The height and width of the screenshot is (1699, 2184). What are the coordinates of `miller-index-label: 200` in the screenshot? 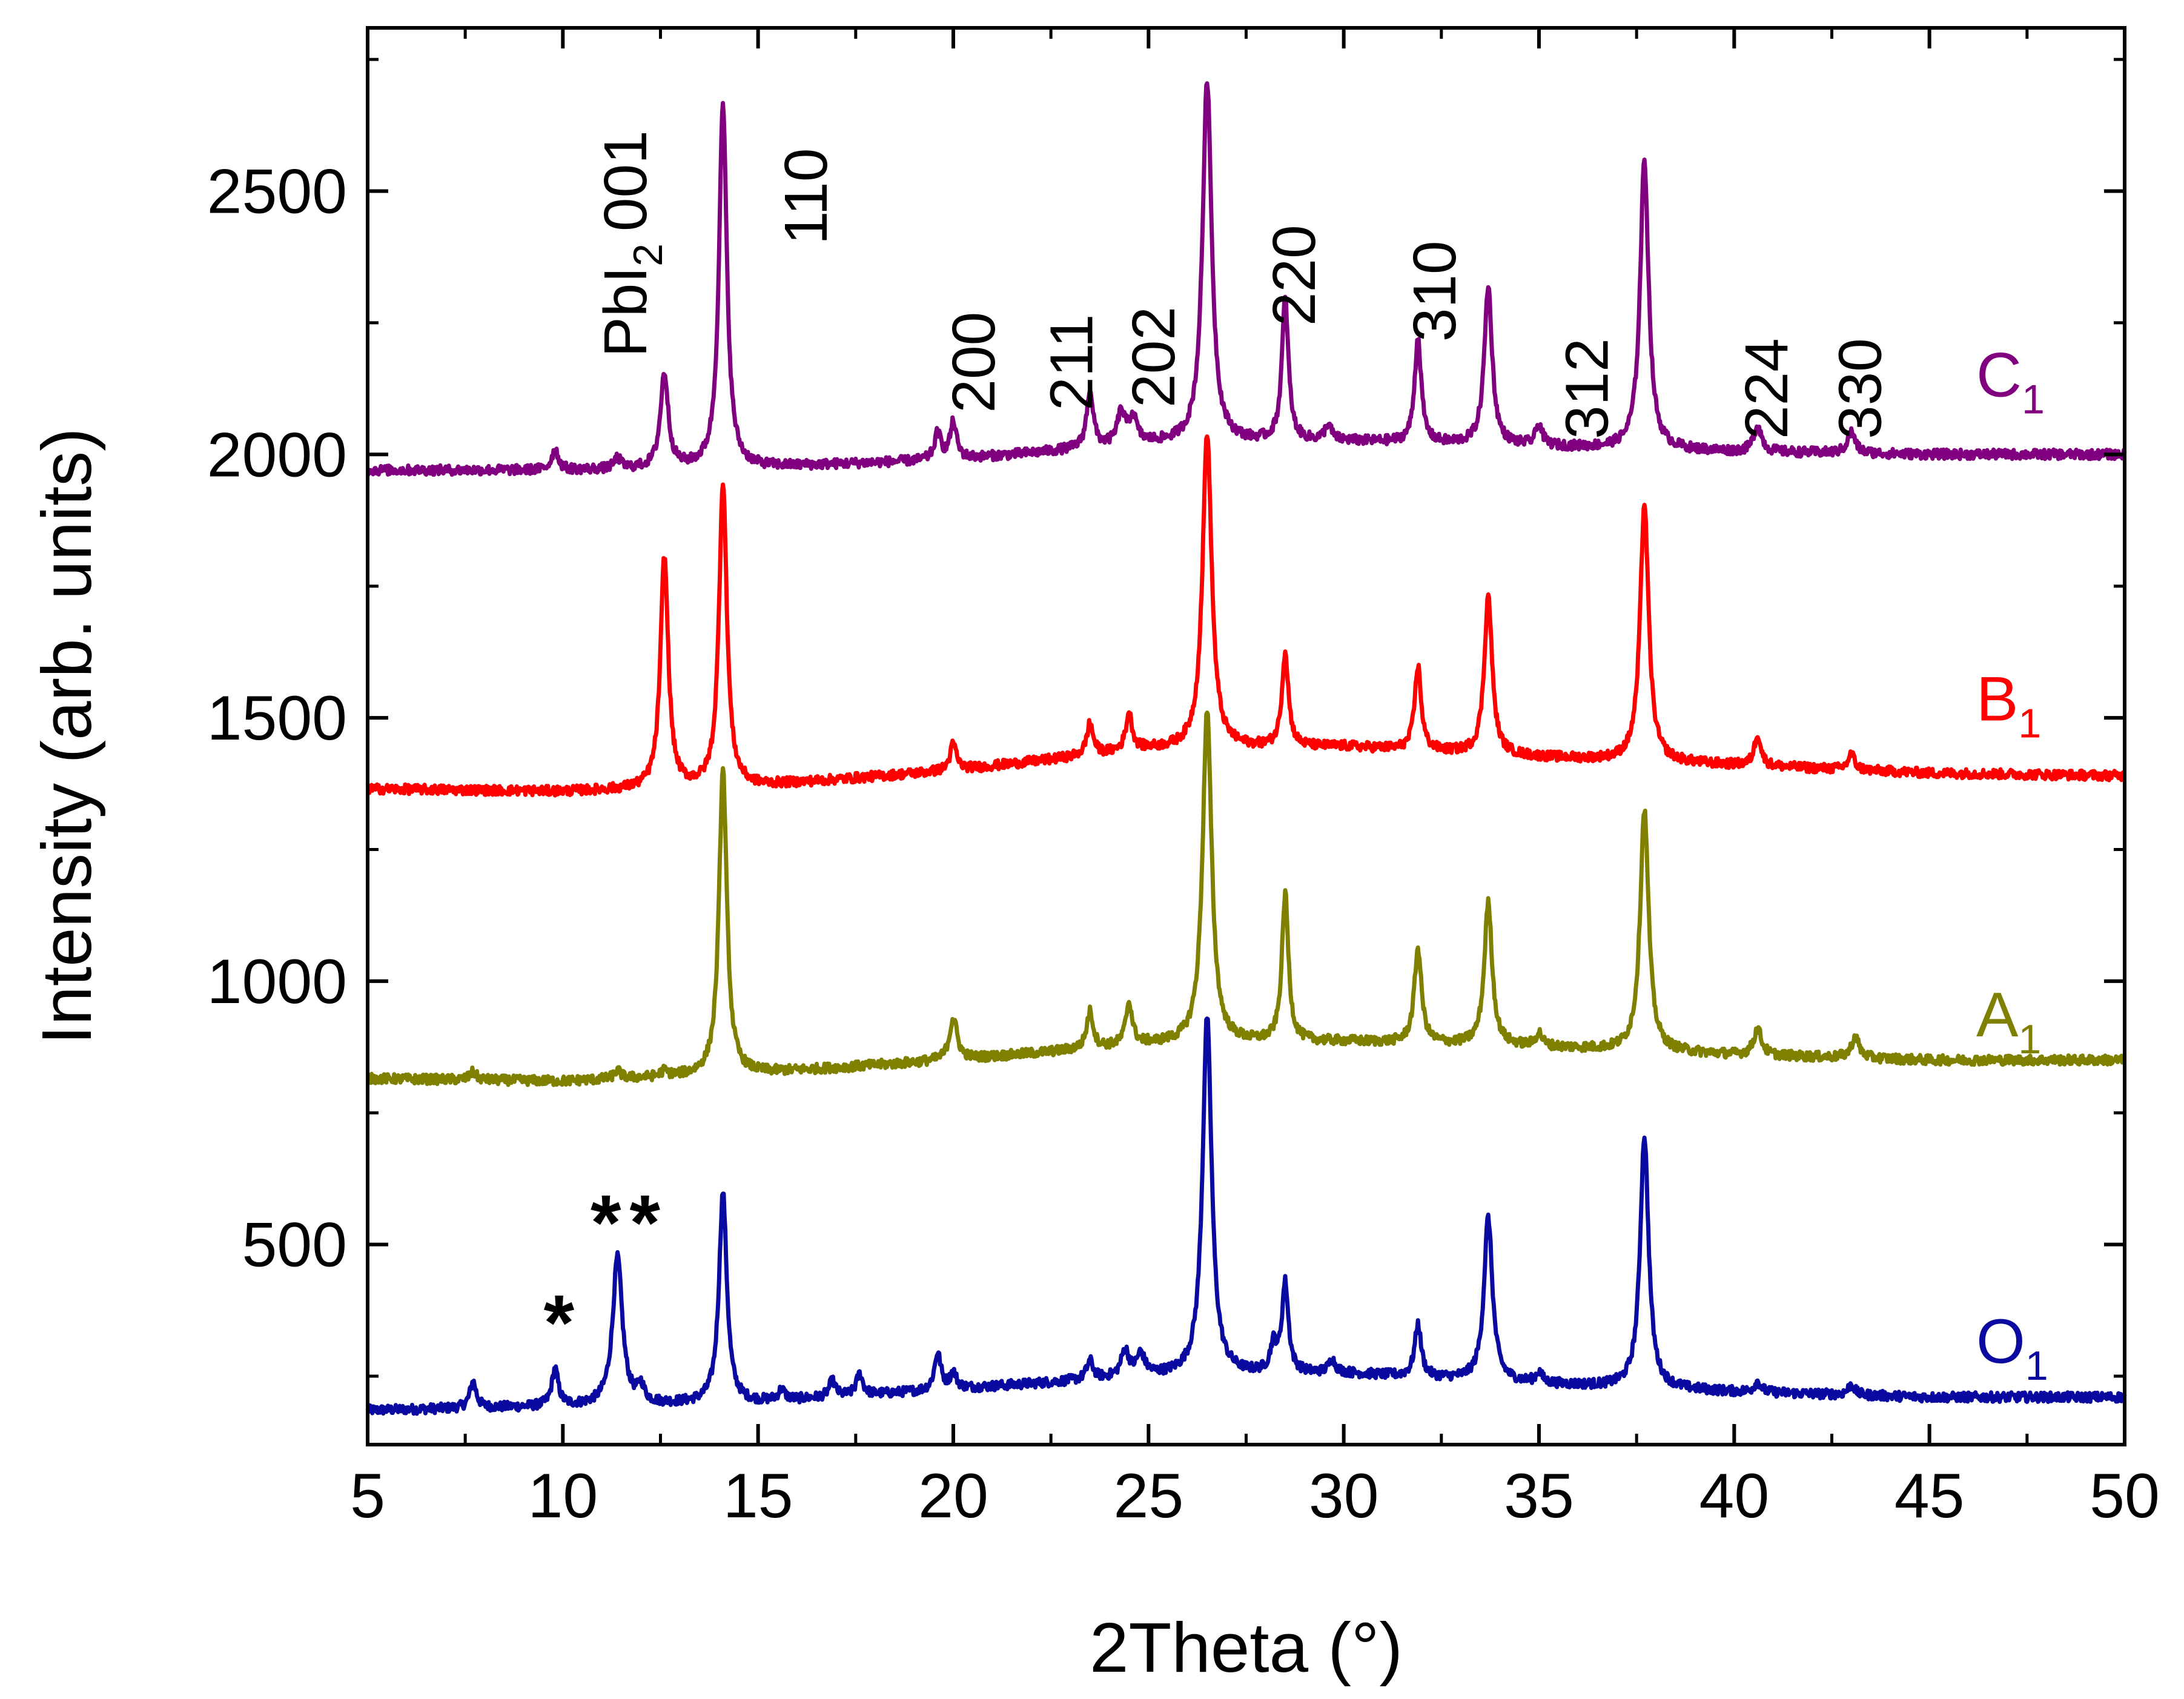 It's located at (974, 362).